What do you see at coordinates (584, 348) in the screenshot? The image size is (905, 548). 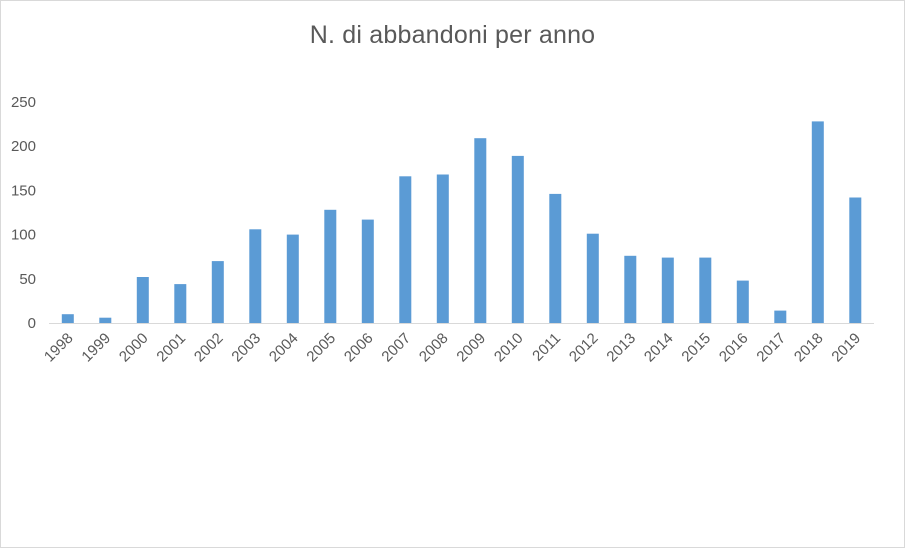 I see `x-tick-label: 2012` at bounding box center [584, 348].